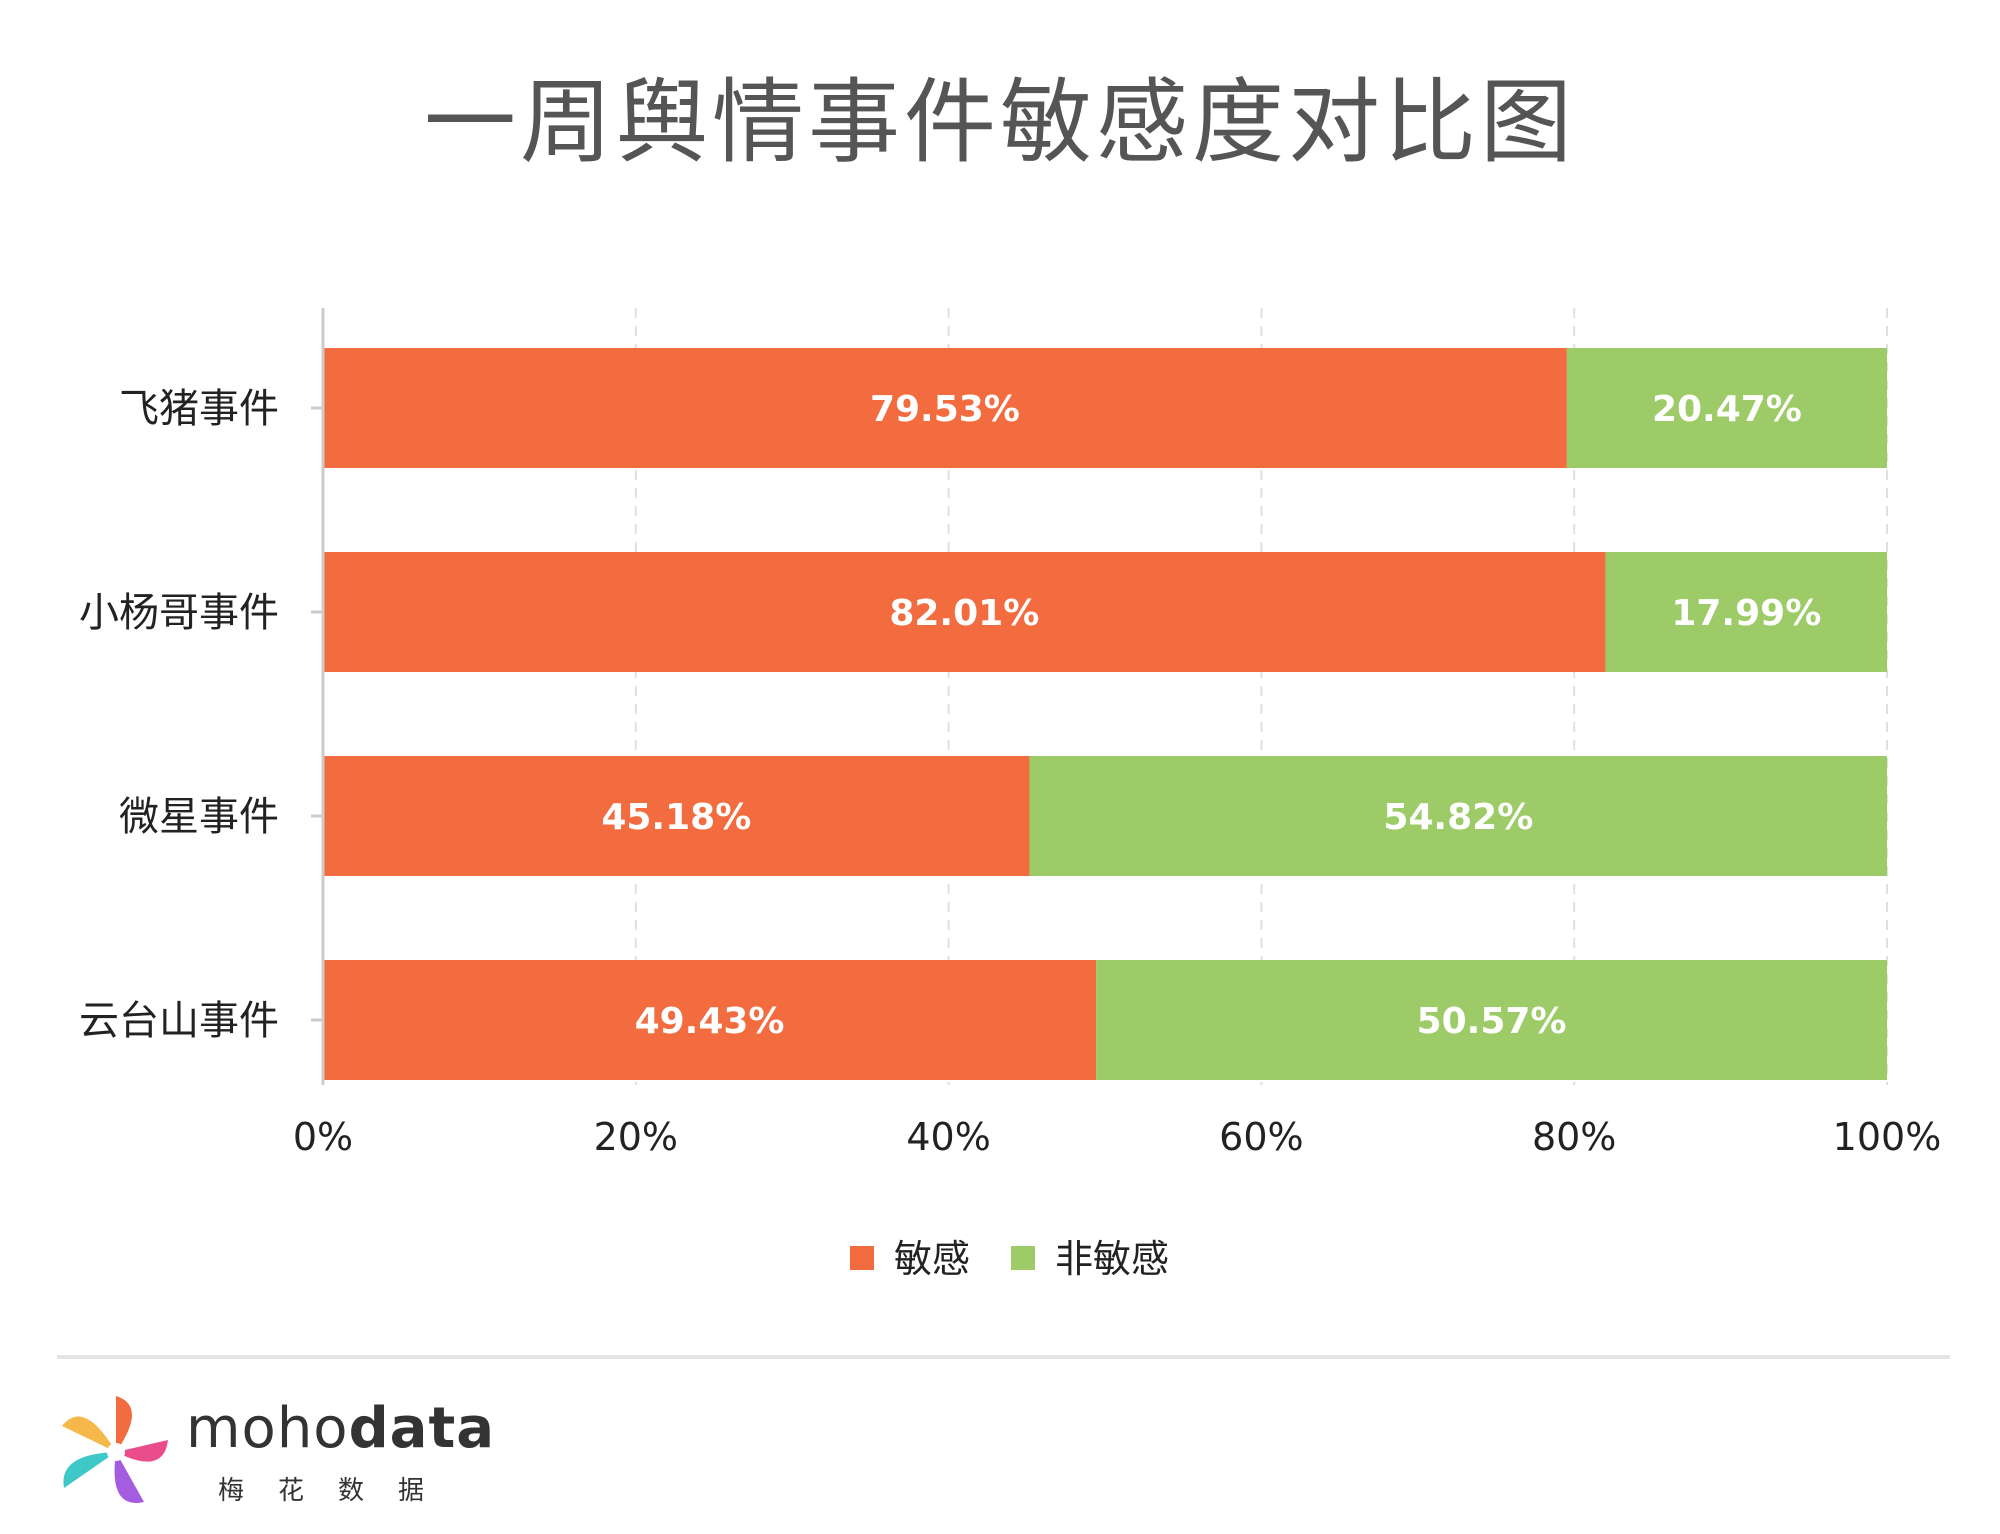 This screenshot has width=2000, height=1534. I want to click on legend-label: 敏感, so click(932, 1259).